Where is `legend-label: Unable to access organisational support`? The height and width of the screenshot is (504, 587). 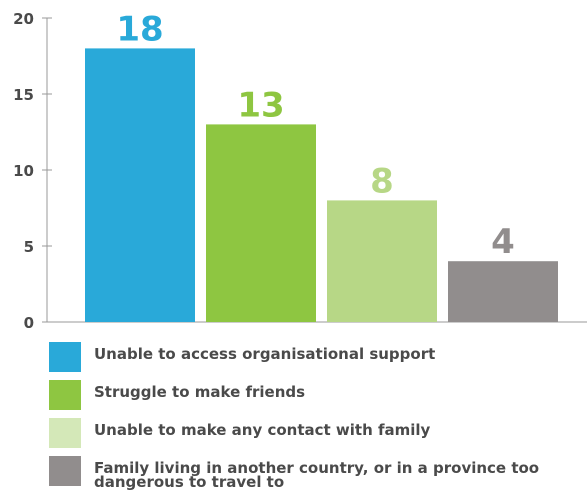 legend-label: Unable to access organisational support is located at coordinates (265, 354).